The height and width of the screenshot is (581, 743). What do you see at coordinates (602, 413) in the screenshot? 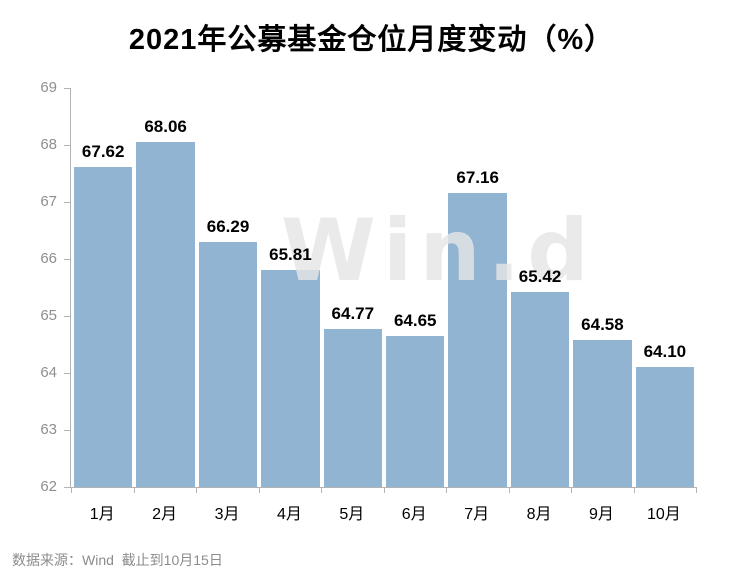
I see `bar-9月` at bounding box center [602, 413].